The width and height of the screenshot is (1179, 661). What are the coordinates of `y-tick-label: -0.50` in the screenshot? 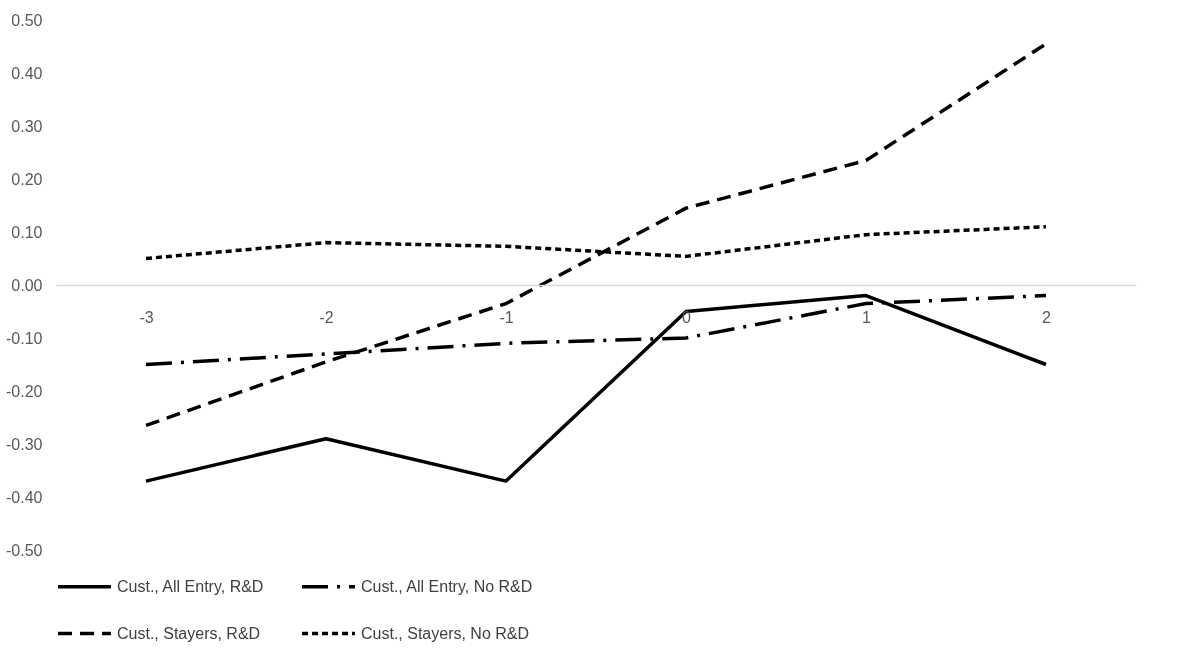 It's located at (24, 550).